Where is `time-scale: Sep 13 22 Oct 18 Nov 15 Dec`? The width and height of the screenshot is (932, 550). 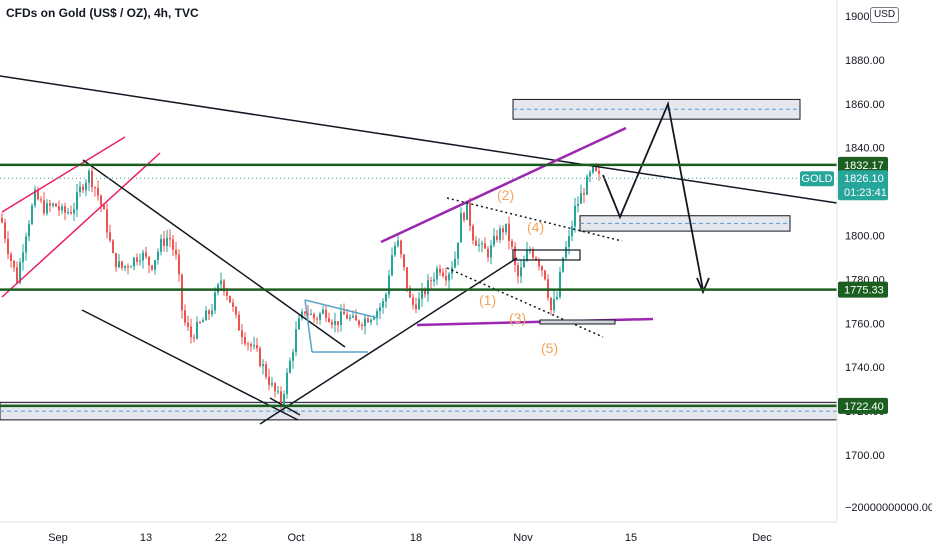
time-scale: Sep 13 22 Oct 18 Nov 15 Dec is located at coordinates (410, 538).